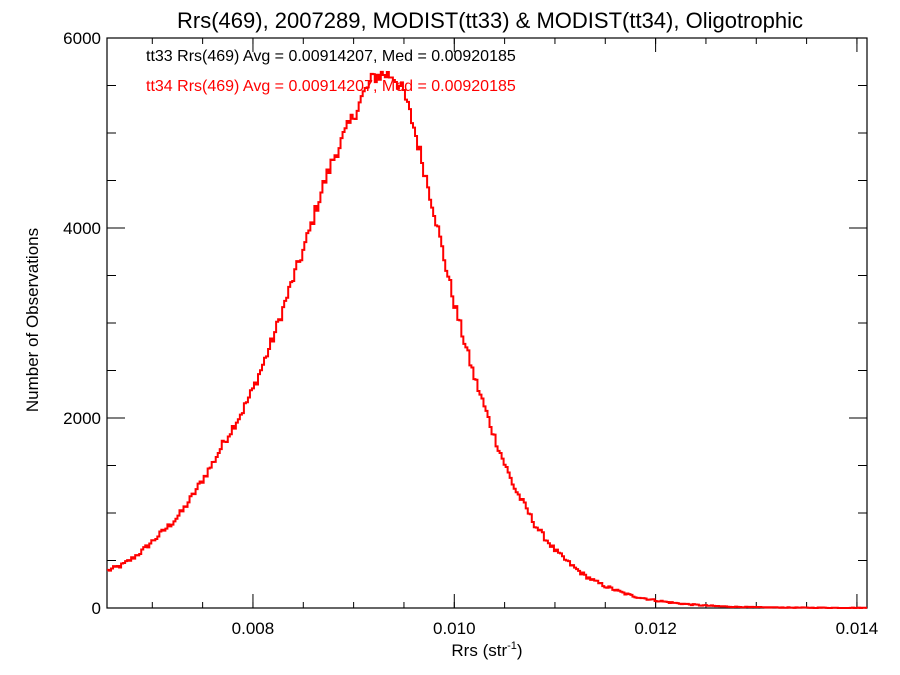 Image resolution: width=900 pixels, height=675 pixels. Describe the element at coordinates (479, 650) in the screenshot. I see `x-axis-label-main: Rrs (str` at that location.